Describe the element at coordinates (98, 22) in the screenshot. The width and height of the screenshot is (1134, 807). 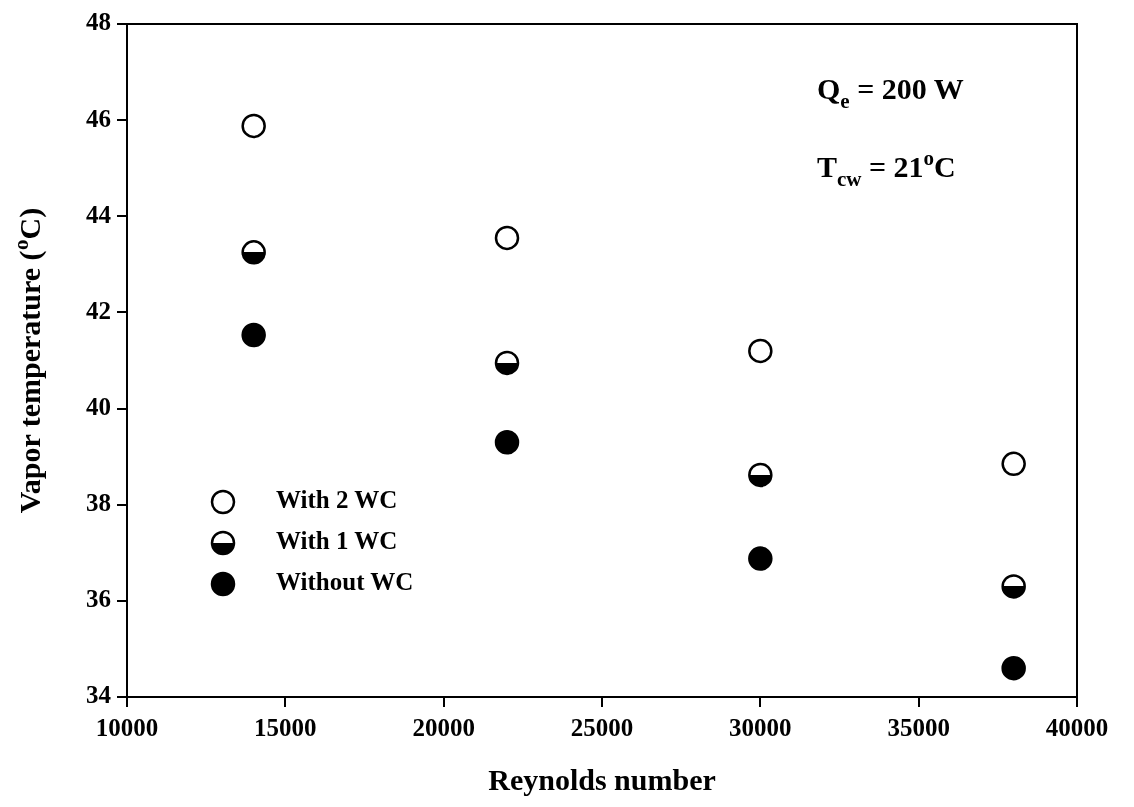
I see `y-tick-label: 48` at that location.